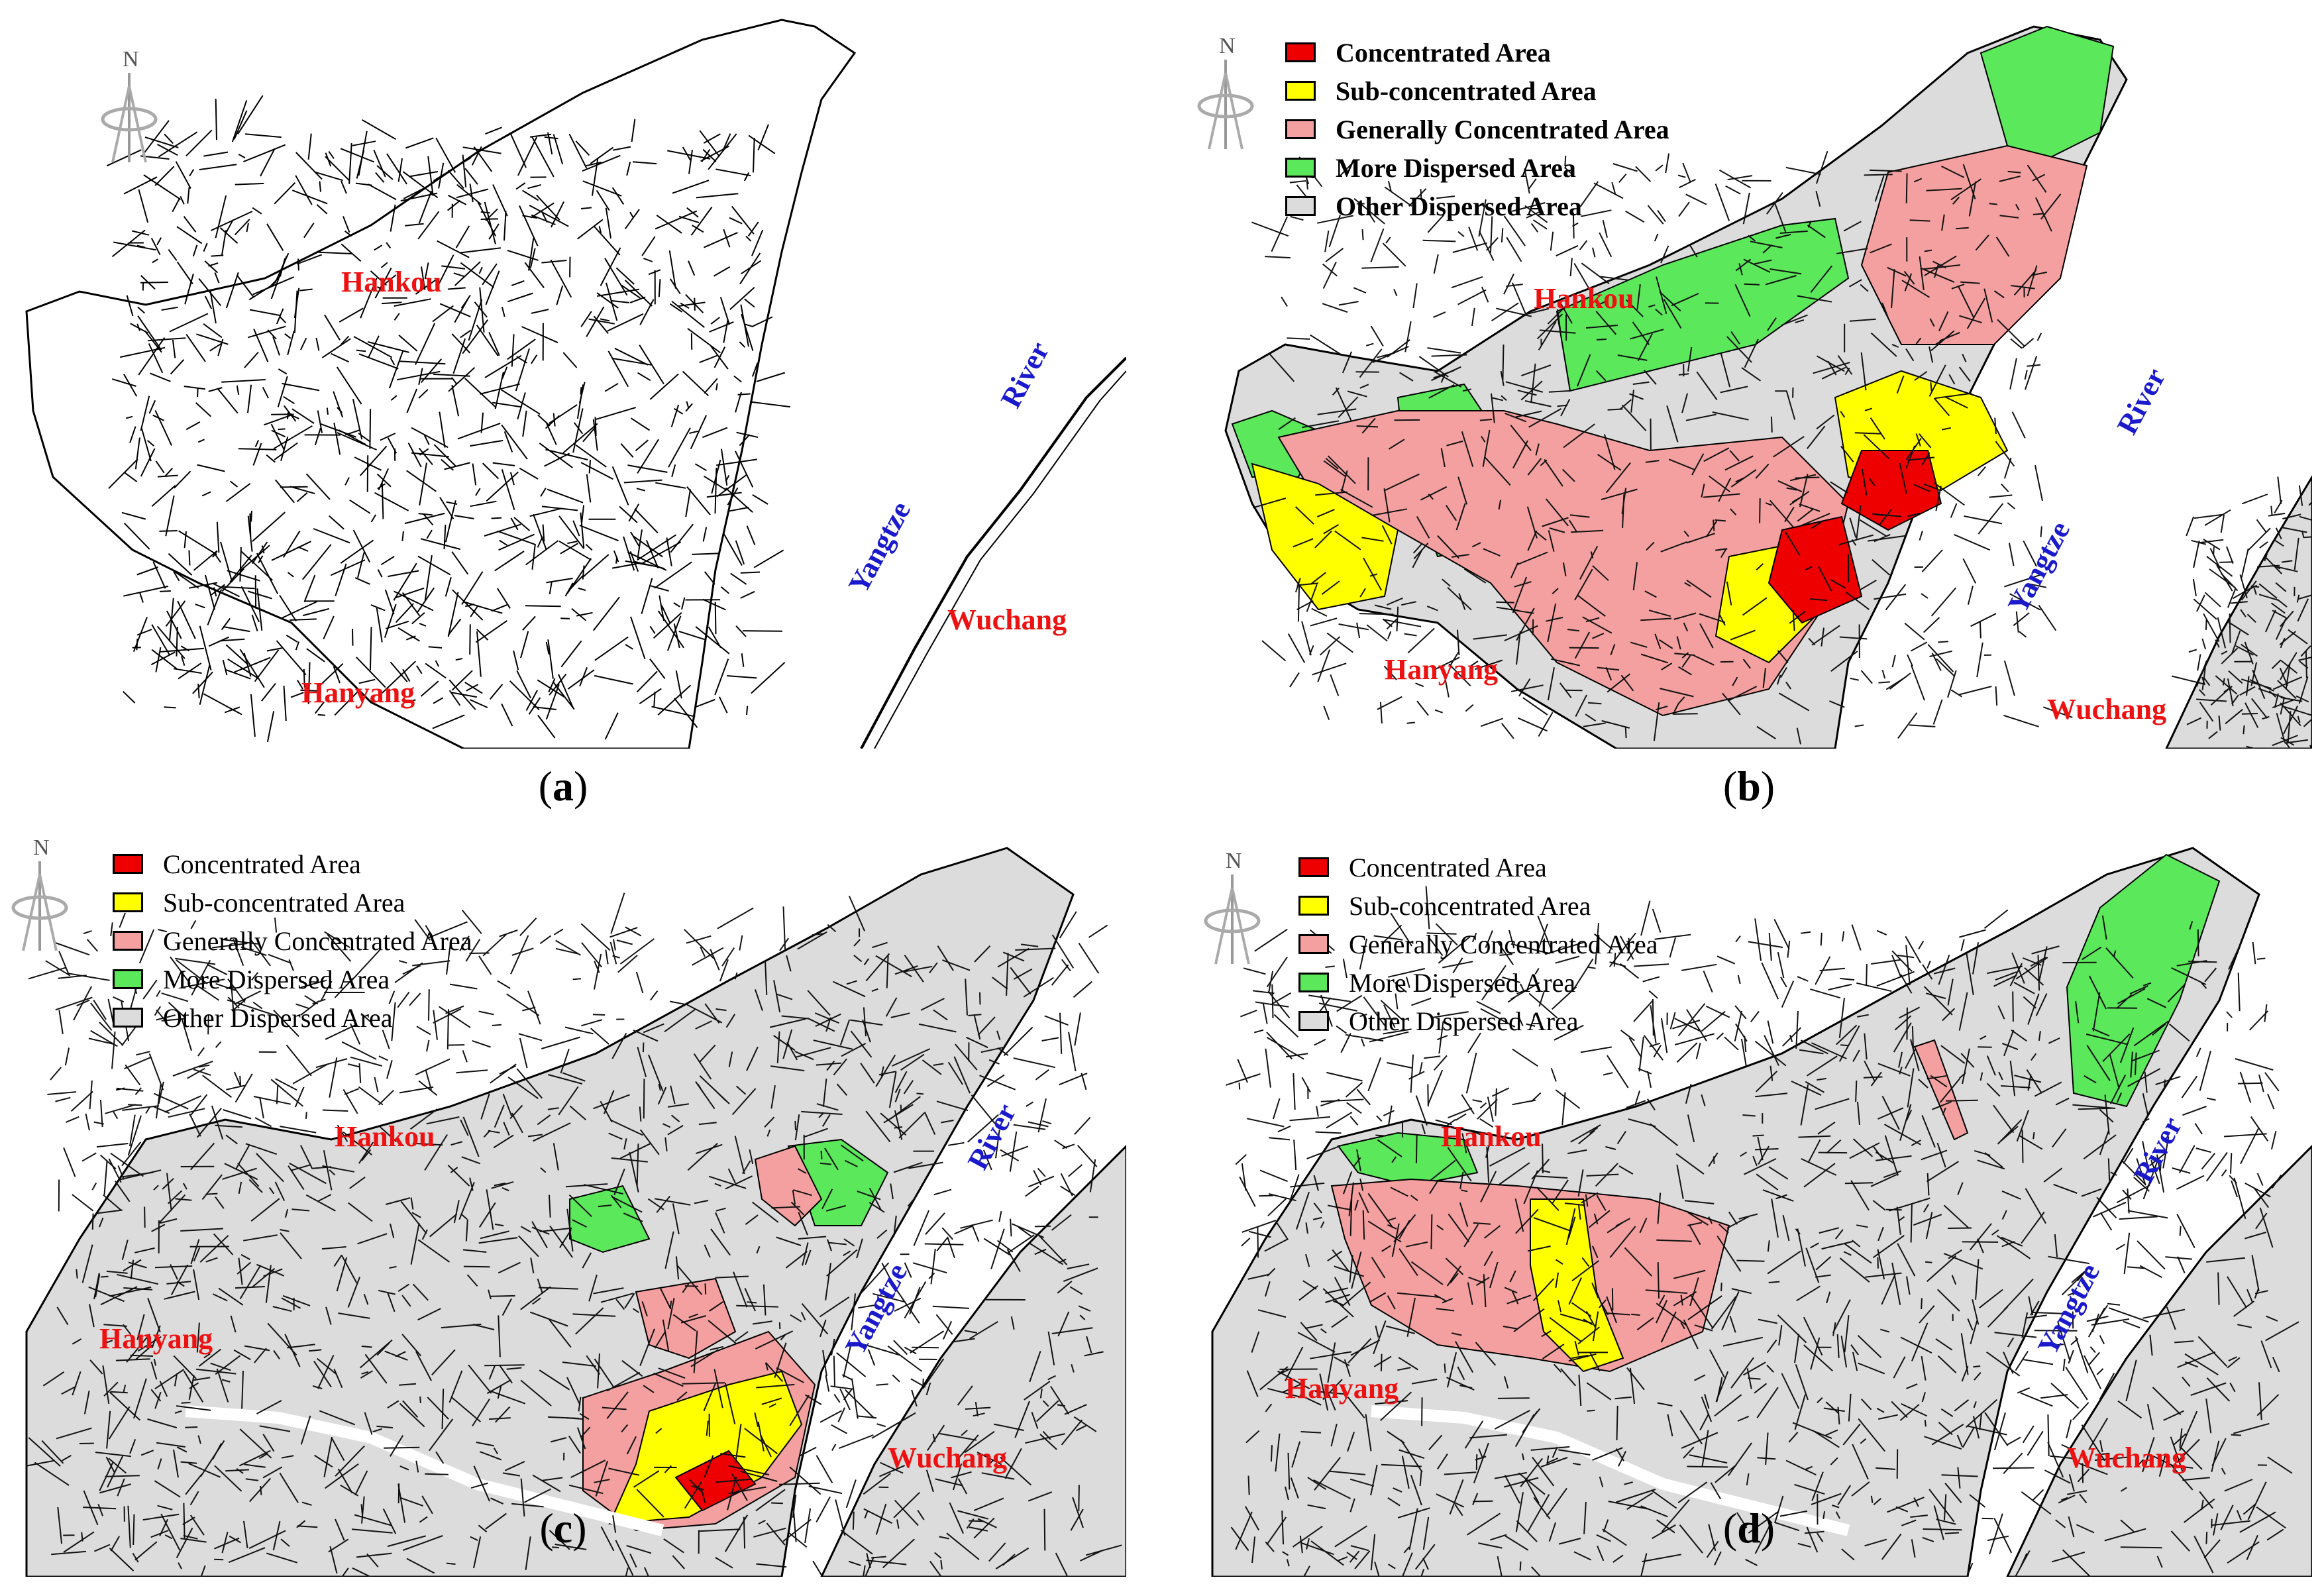 The width and height of the screenshot is (2324, 1592). I want to click on north-arrow: N, so click(129, 105).